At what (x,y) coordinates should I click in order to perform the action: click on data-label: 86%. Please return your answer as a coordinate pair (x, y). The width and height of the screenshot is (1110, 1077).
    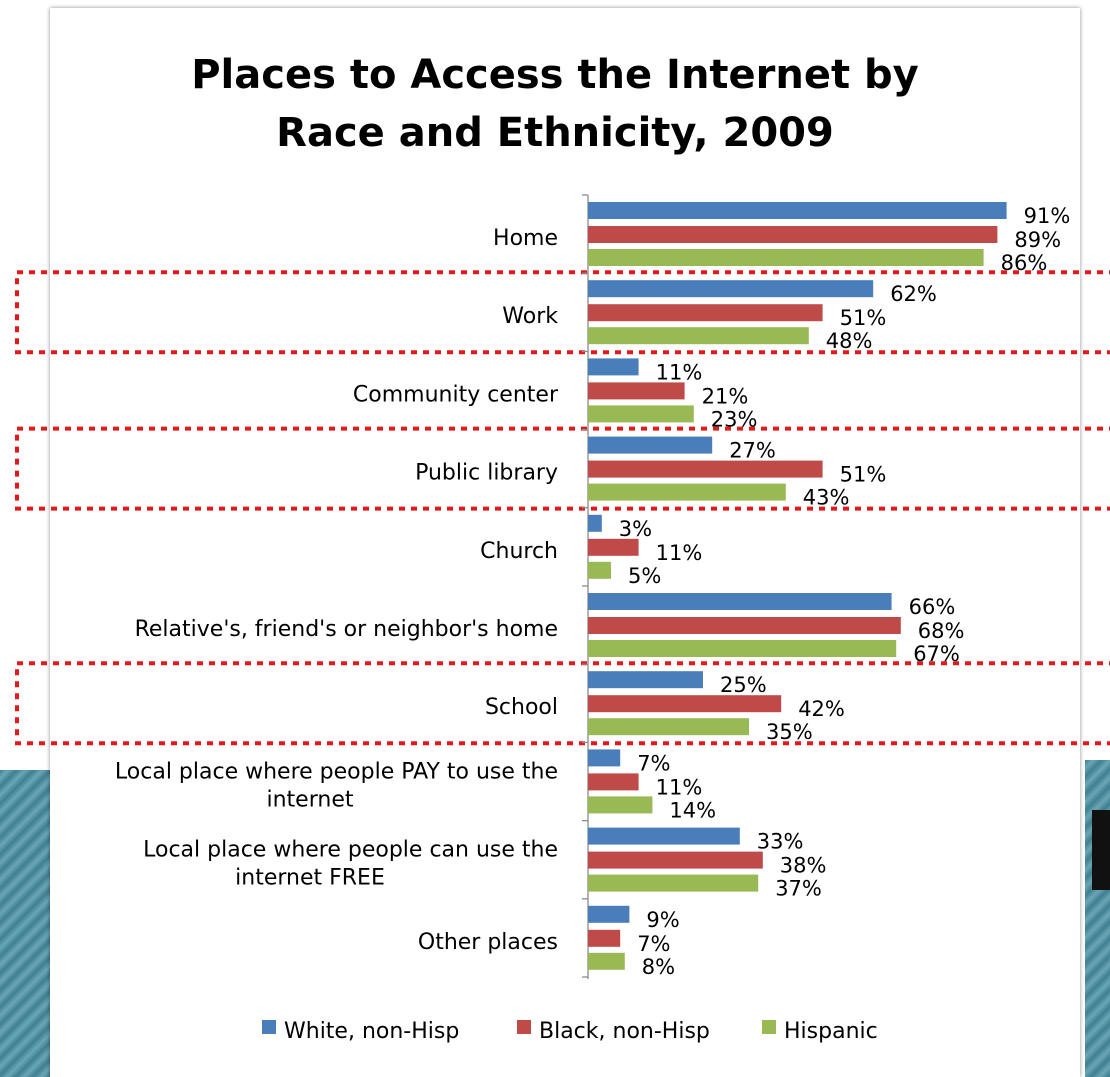
    Looking at the image, I should click on (1024, 263).